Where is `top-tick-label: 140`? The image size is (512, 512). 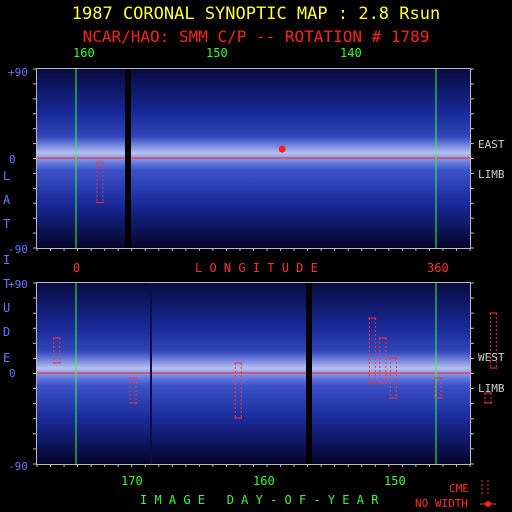
top-tick-label: 140 is located at coordinates (351, 53).